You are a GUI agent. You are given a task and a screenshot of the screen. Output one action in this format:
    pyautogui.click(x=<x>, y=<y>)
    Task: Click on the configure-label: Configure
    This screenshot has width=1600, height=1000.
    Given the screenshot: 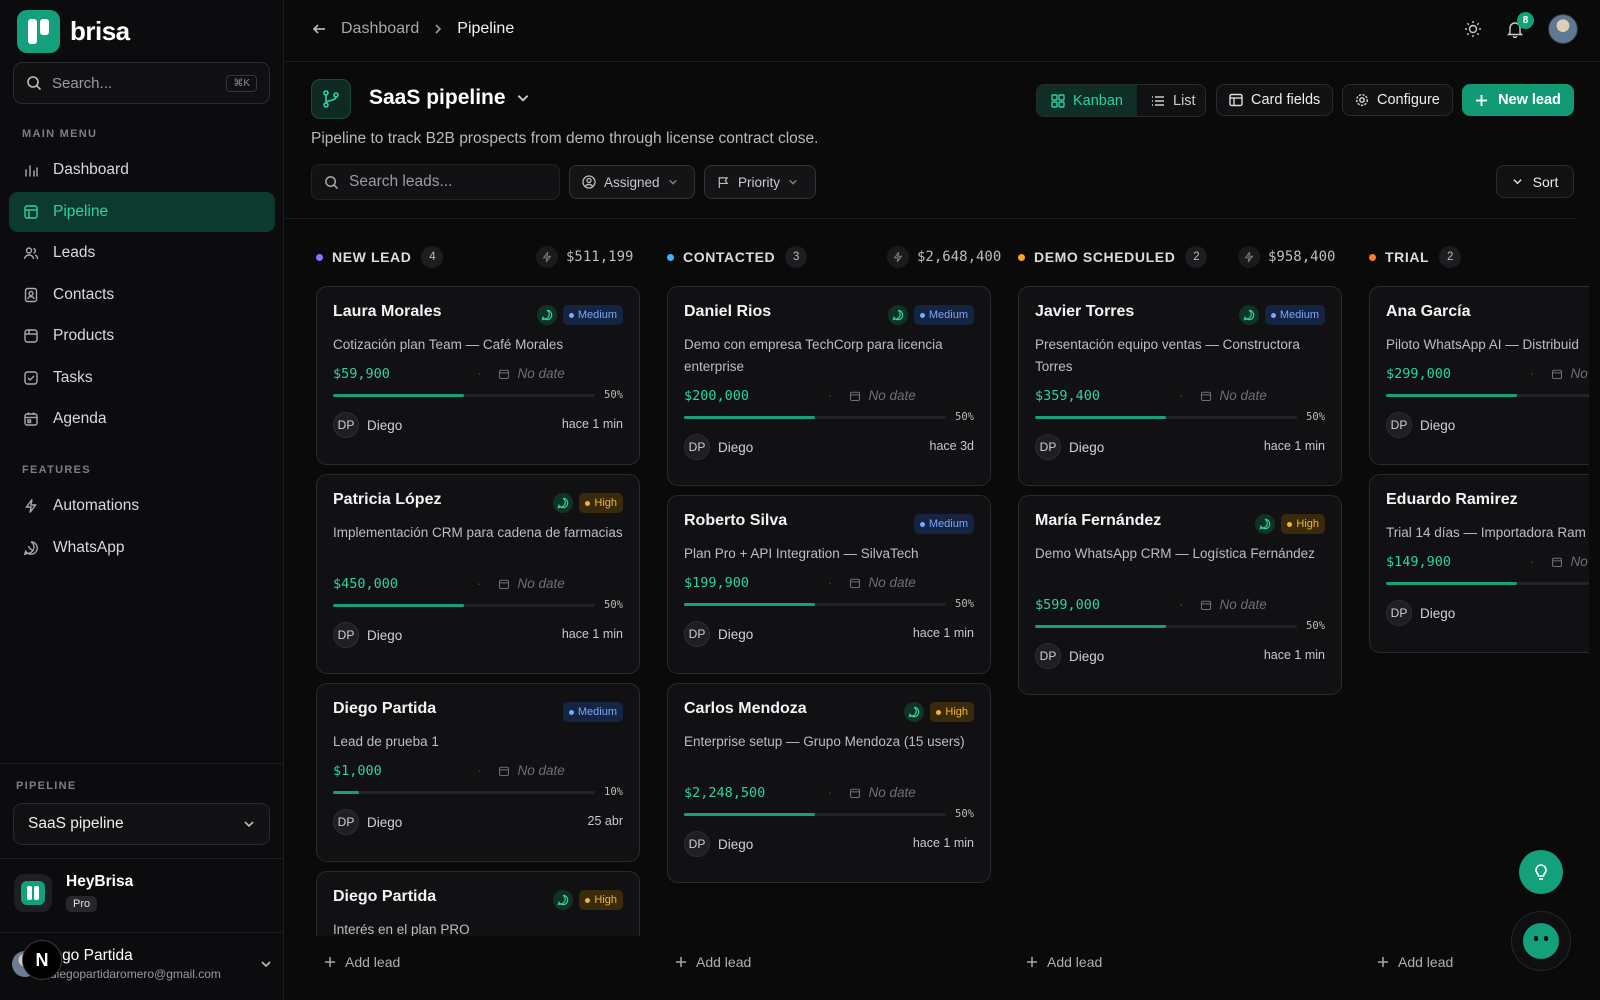 What is the action you would take?
    pyautogui.click(x=1408, y=100)
    